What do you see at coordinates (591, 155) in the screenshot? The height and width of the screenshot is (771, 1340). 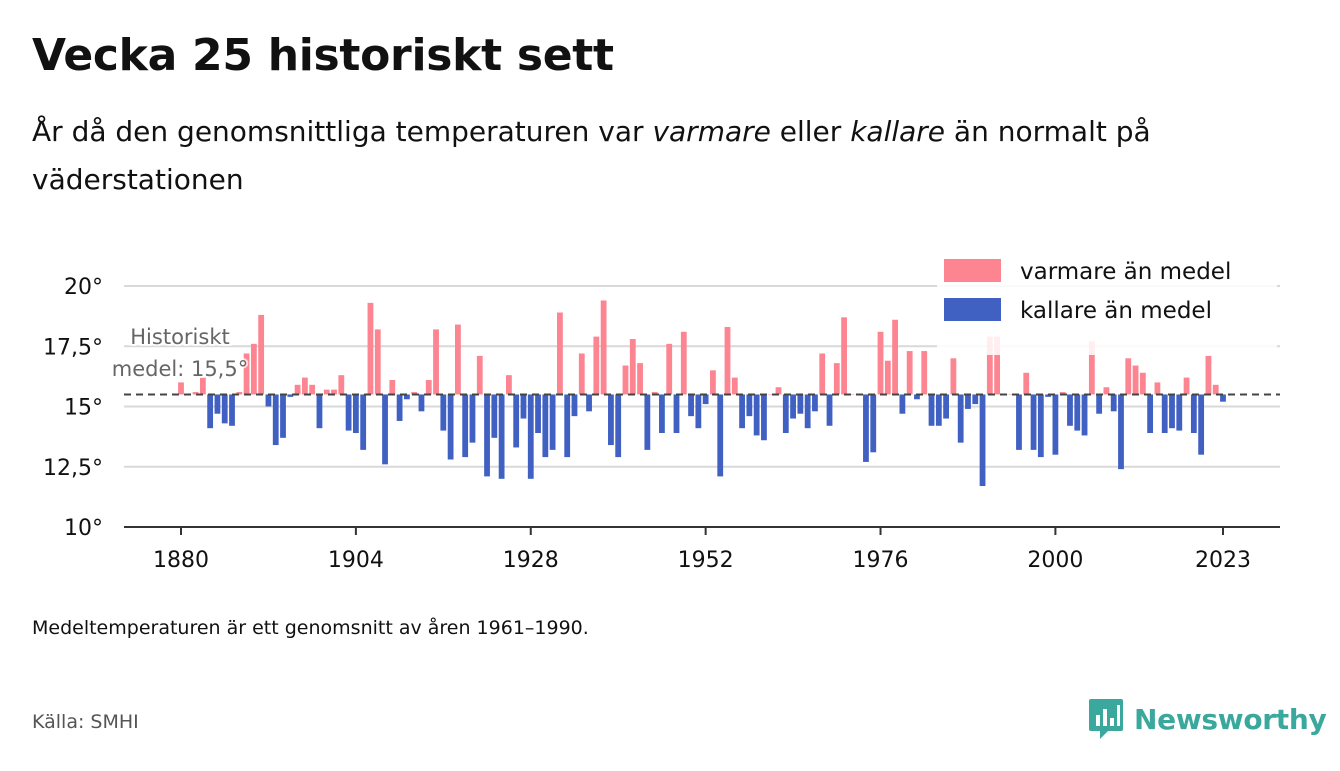 I see `subtitle-part-3: än normalt på väderstationen` at bounding box center [591, 155].